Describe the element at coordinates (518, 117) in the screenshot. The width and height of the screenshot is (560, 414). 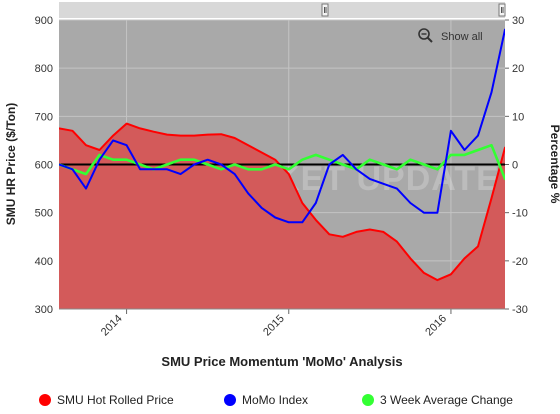
I see `y-right-tick-label: 10` at that location.